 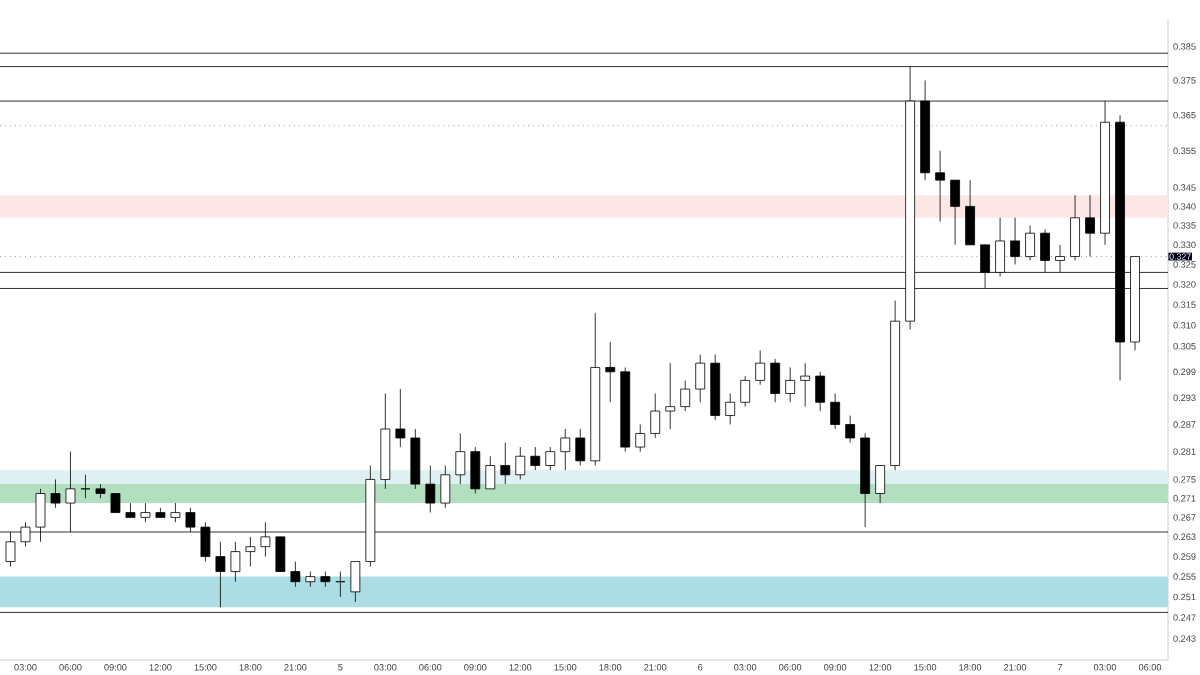 What do you see at coordinates (1184, 479) in the screenshot?
I see `y-tick-label: 0.275` at bounding box center [1184, 479].